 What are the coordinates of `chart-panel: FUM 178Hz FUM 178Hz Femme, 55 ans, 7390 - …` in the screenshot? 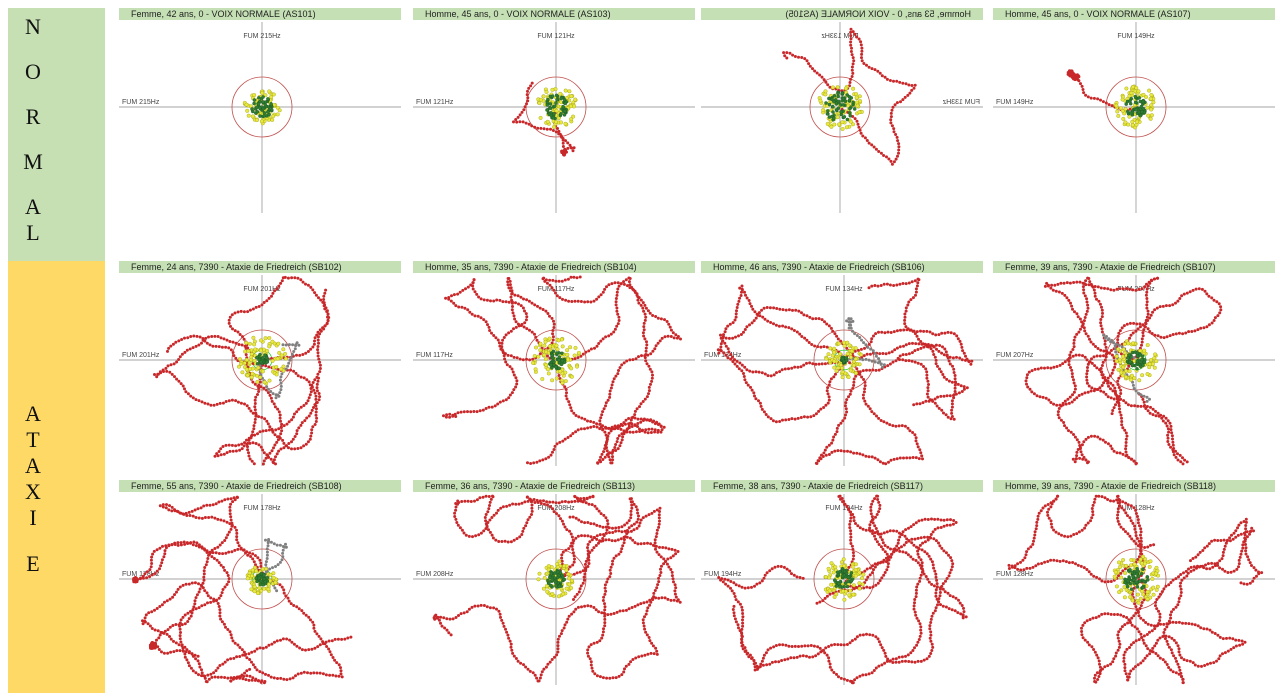 It's located at (260, 582).